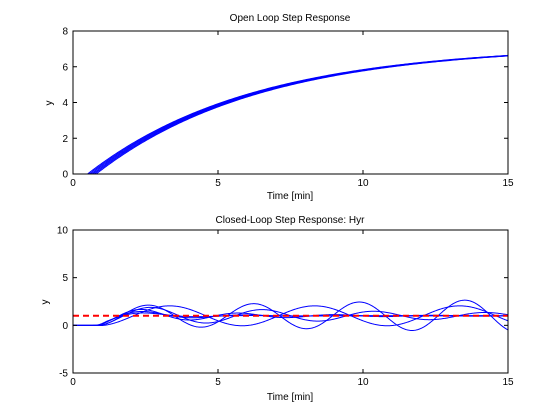 The height and width of the screenshot is (419, 560). Describe the element at coordinates (218, 183) in the screenshot. I see `open-loop-xtick-label: 5` at that location.